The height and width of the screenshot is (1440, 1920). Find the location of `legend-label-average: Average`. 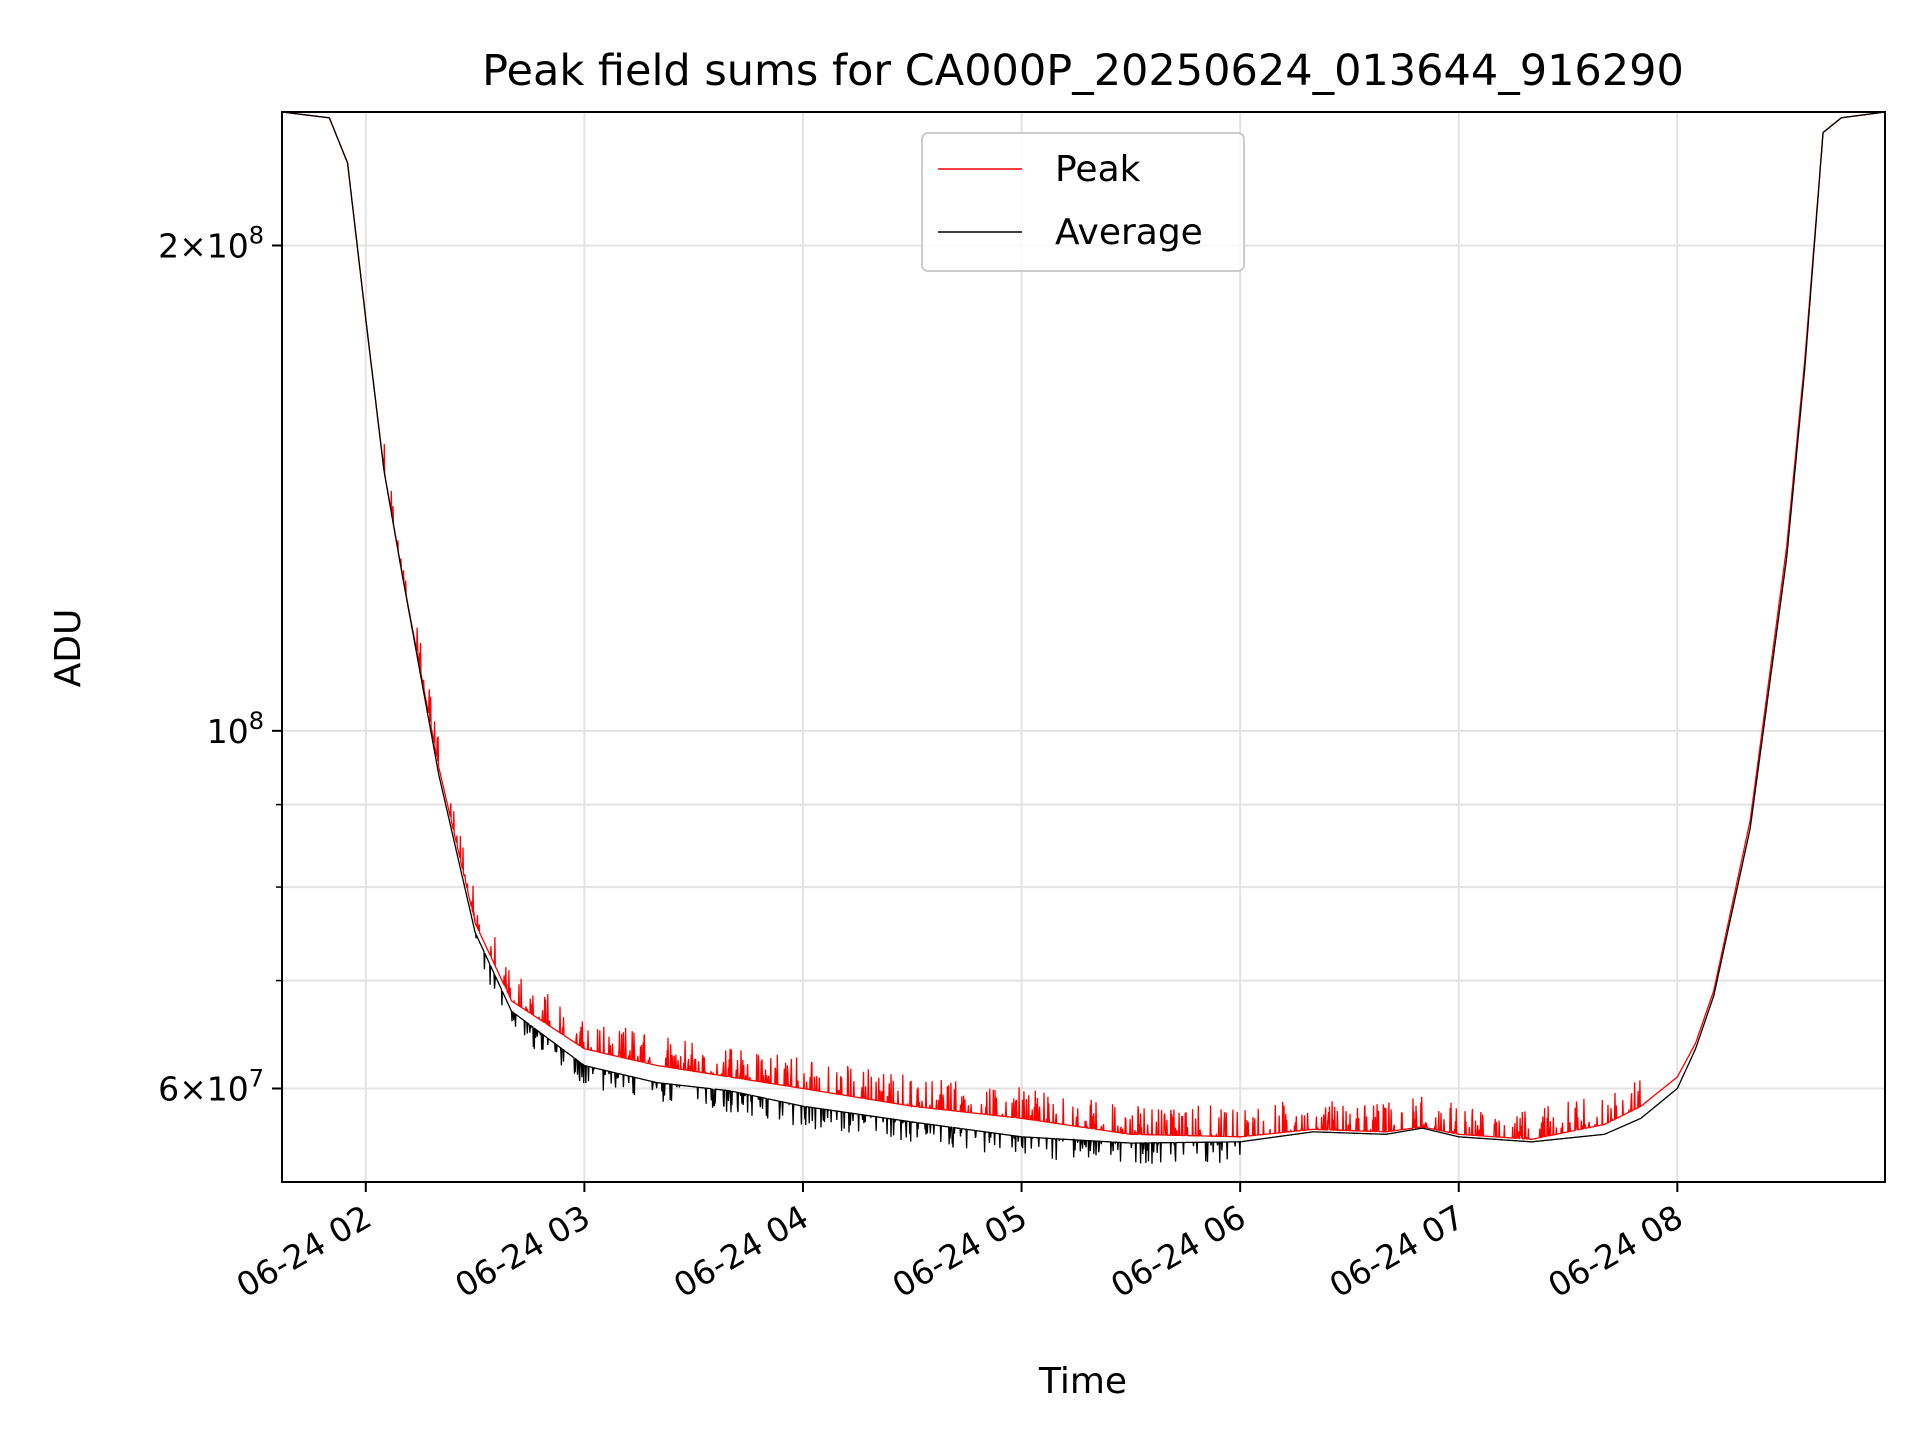

legend-label-average: Average is located at coordinates (1129, 232).